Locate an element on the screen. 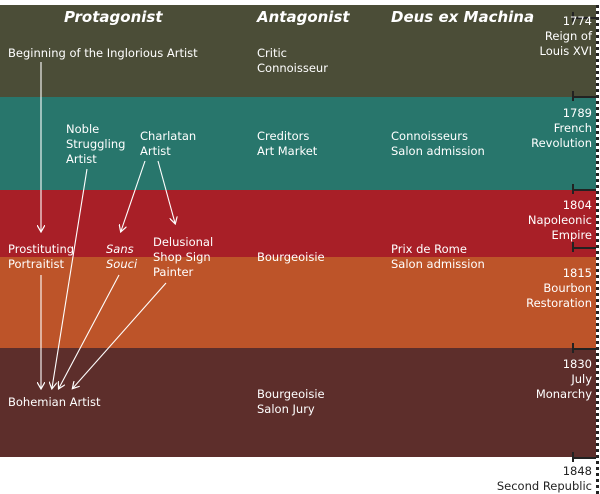  era-year: 1774 is located at coordinates (577, 21).